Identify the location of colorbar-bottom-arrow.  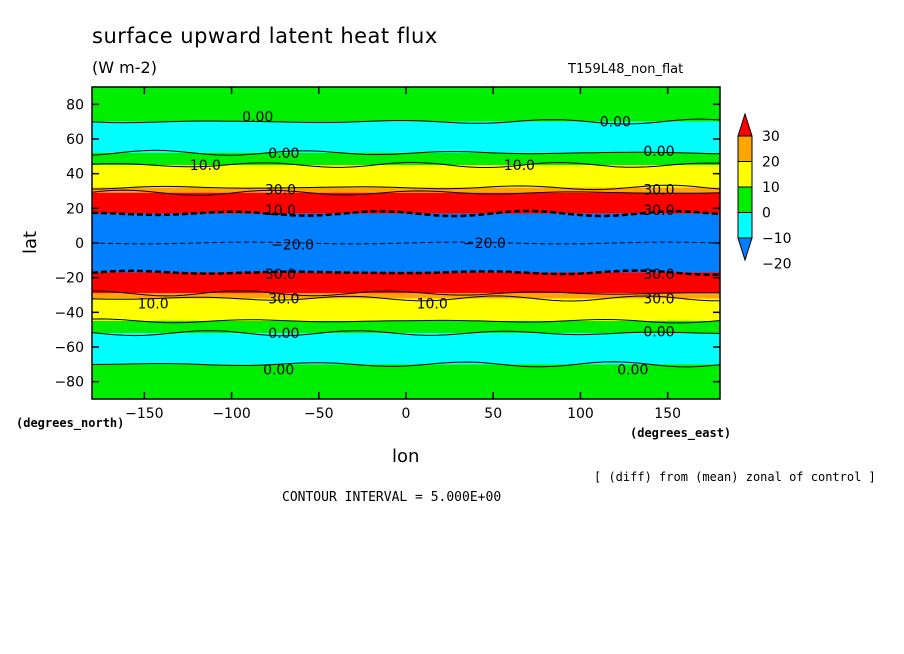
(745, 249).